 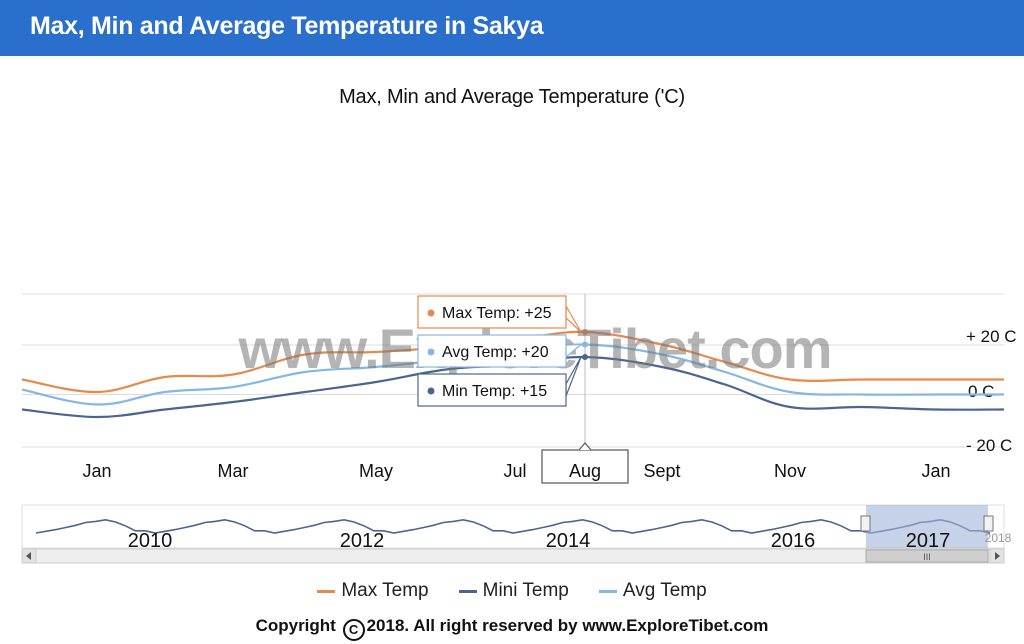 I want to click on navigator-handle-left, so click(x=865, y=523).